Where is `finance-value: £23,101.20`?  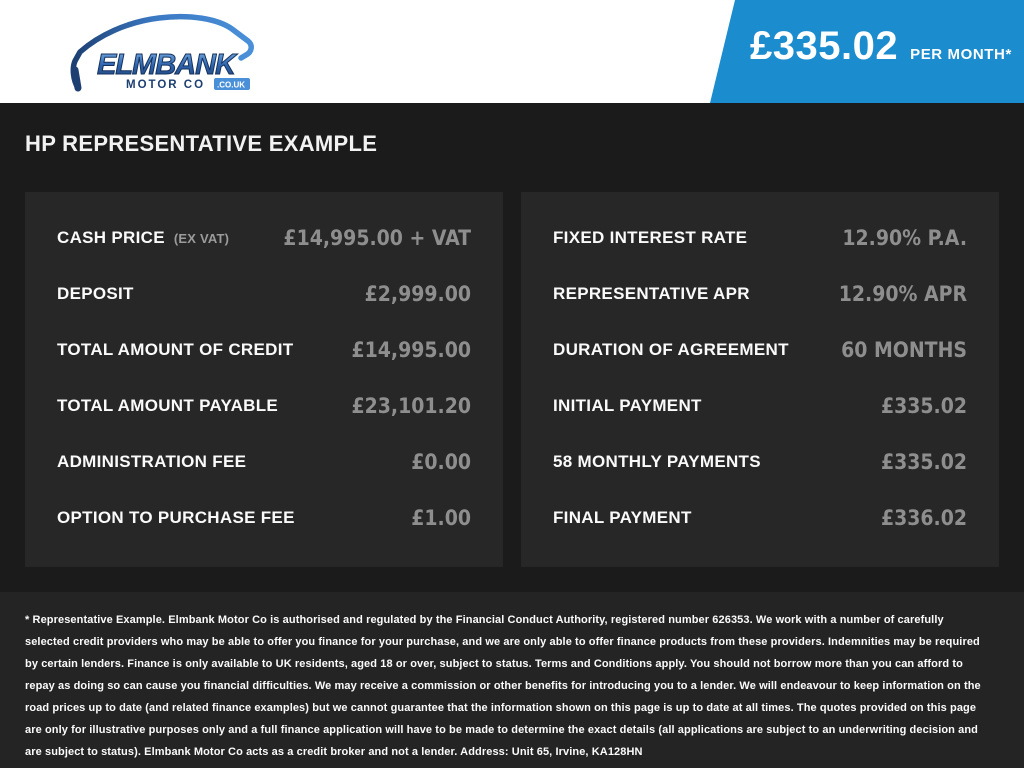 finance-value: £23,101.20 is located at coordinates (411, 405).